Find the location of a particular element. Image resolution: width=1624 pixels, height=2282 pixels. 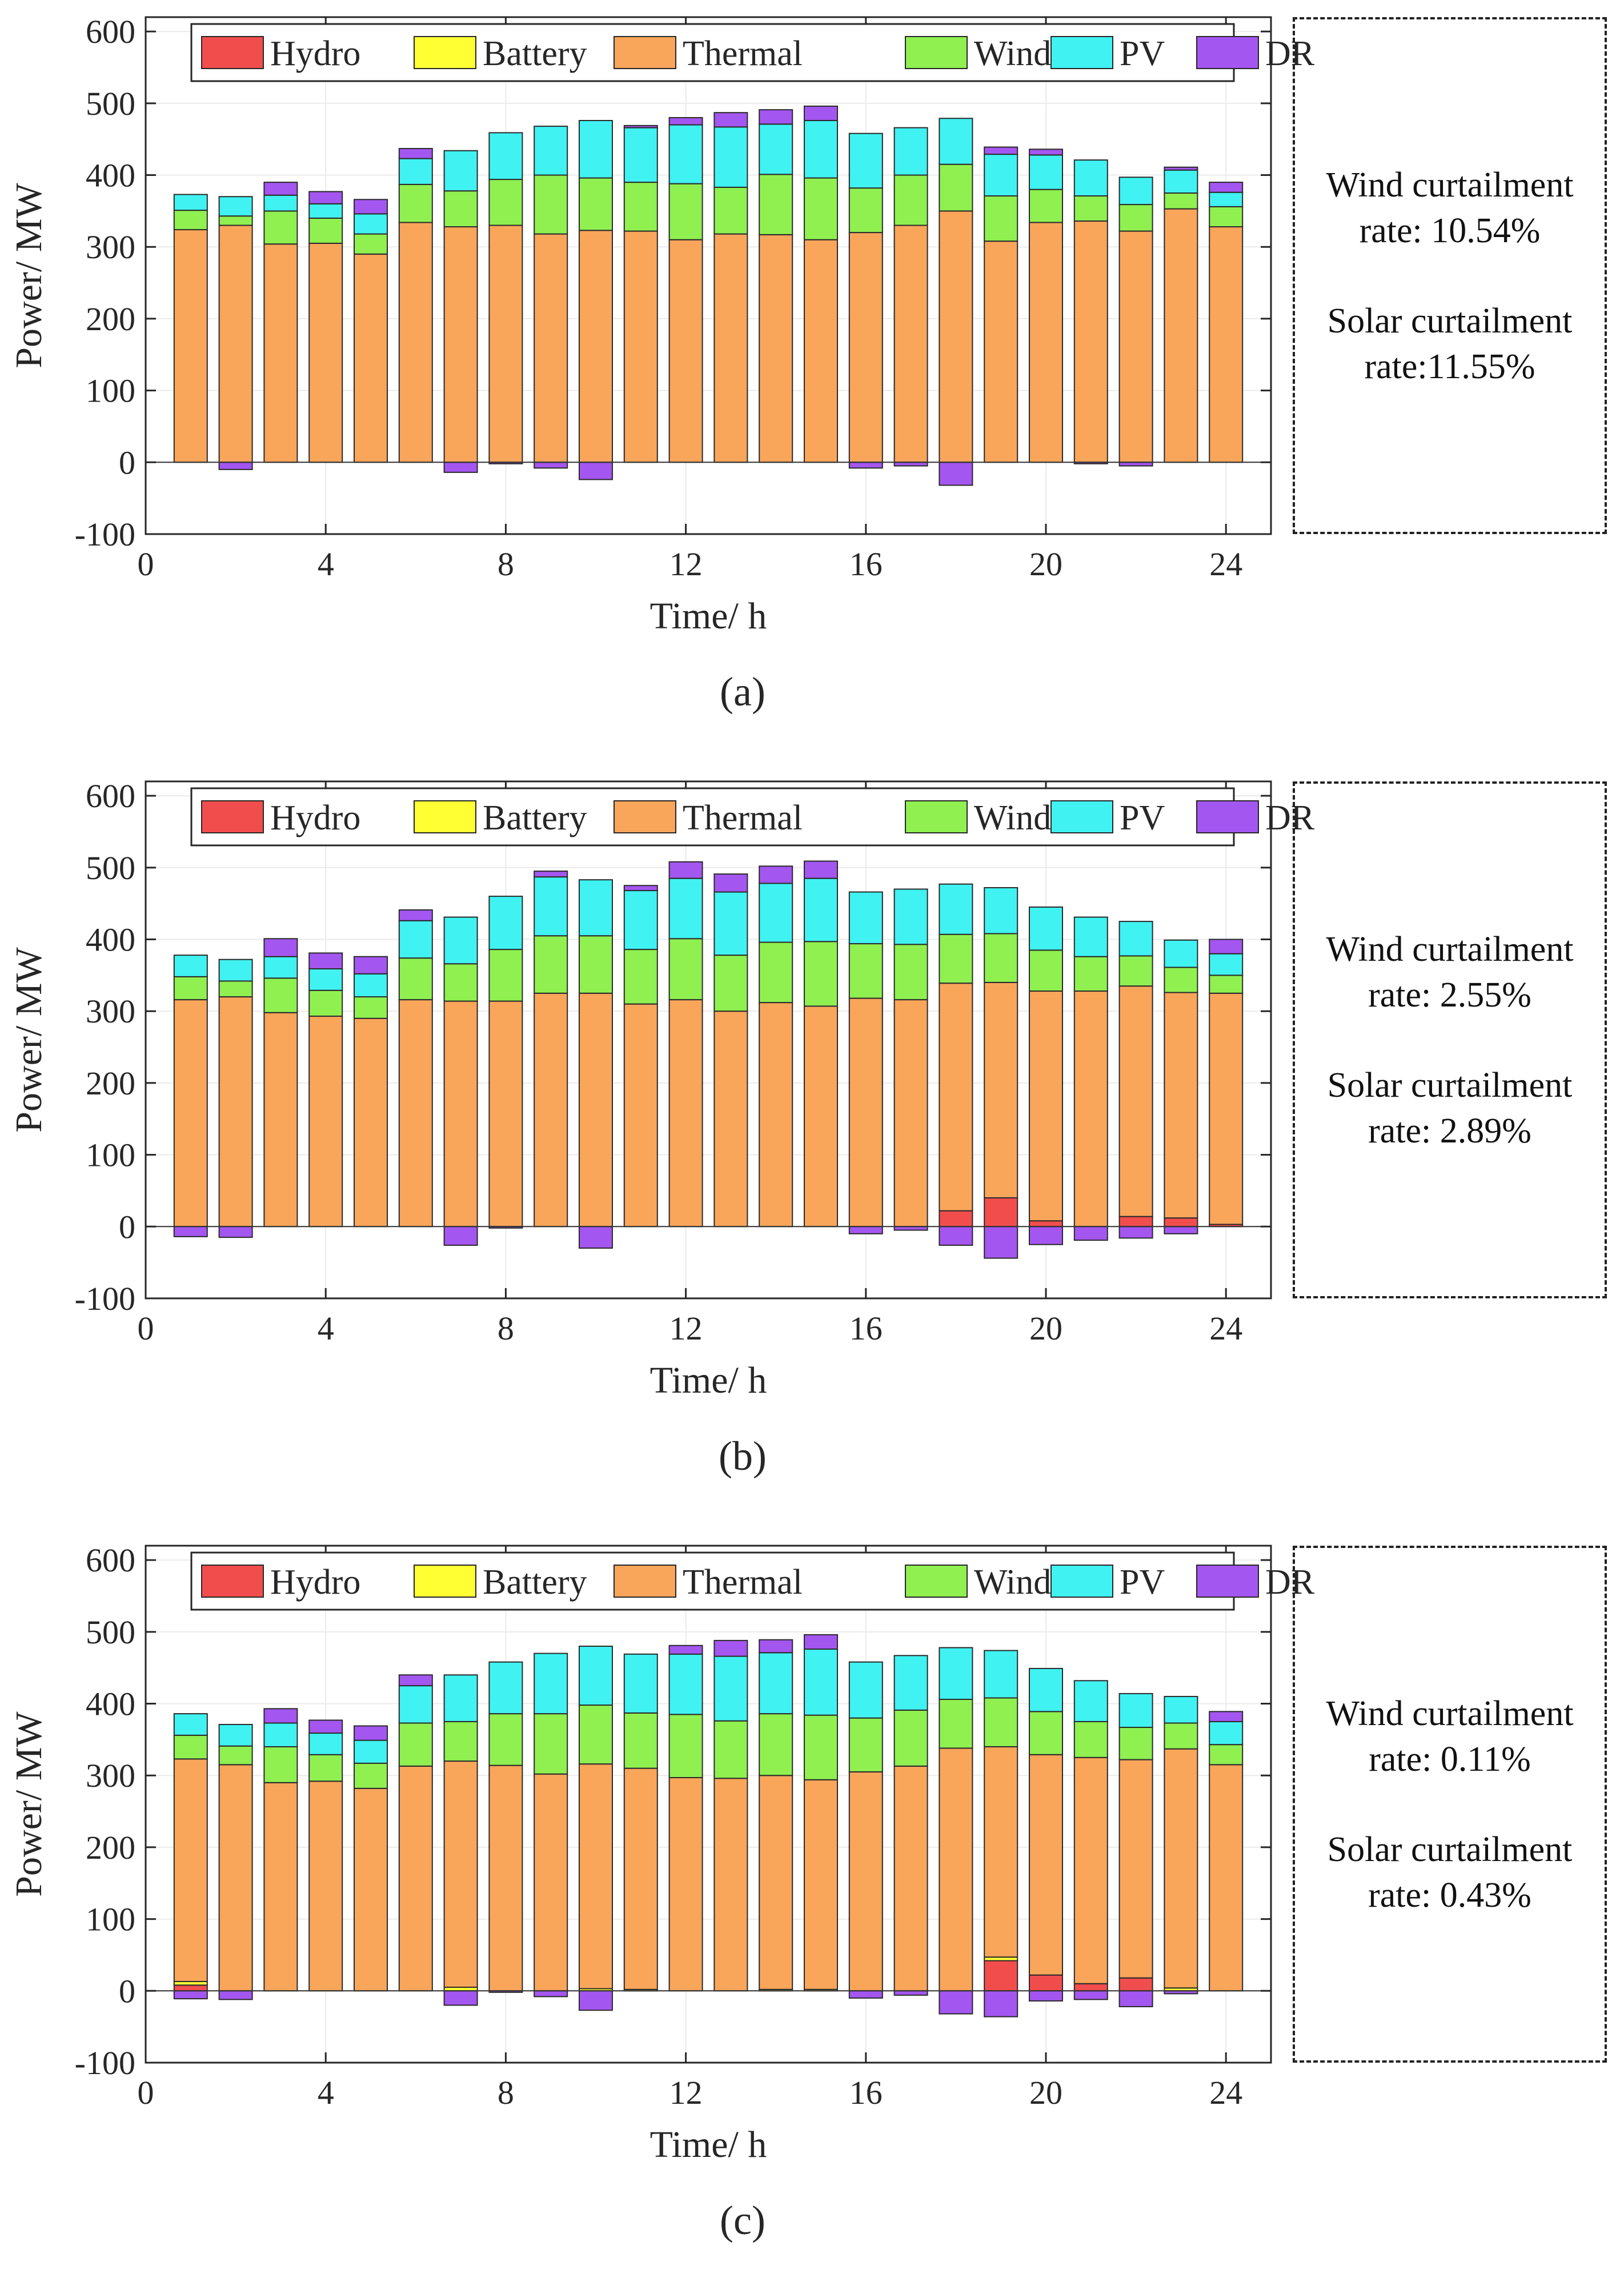

bar-wind-h13 is located at coordinates (730, 983).